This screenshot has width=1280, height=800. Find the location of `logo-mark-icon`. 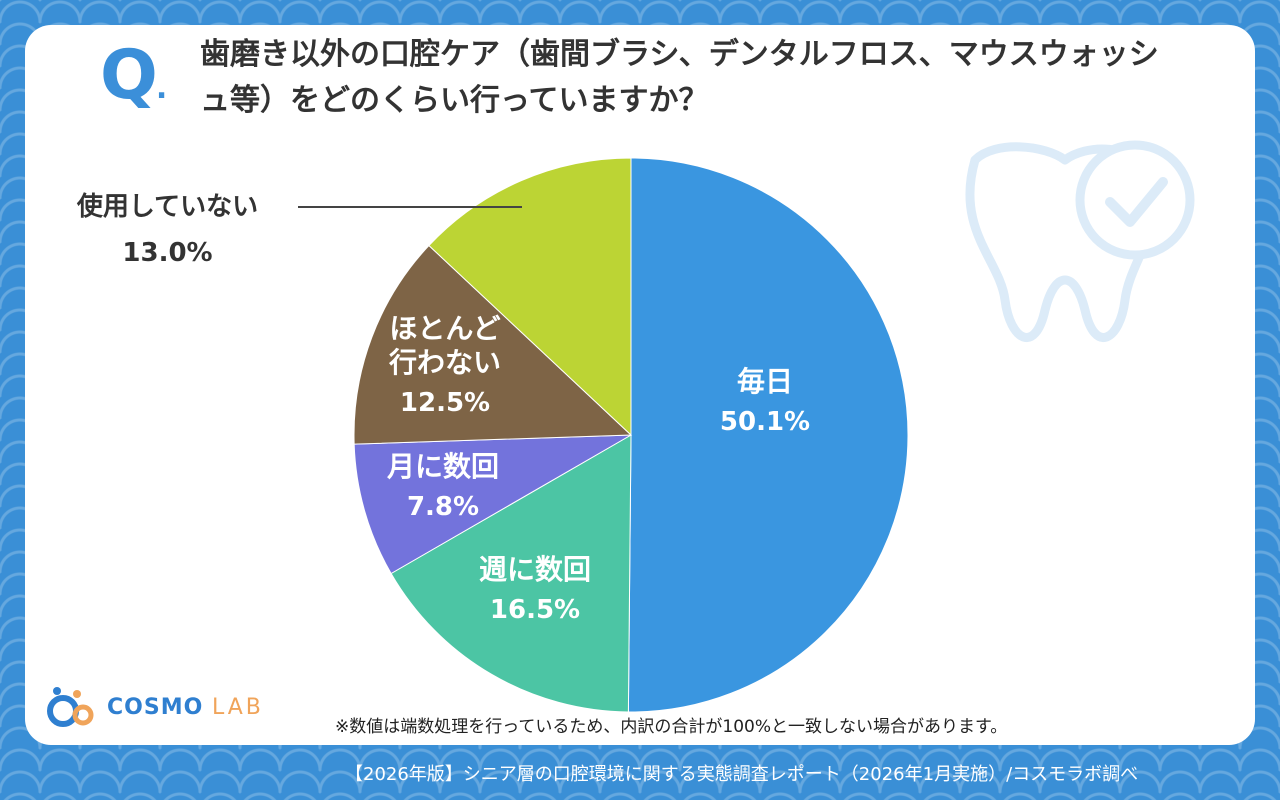

logo-mark-icon is located at coordinates (70, 707).